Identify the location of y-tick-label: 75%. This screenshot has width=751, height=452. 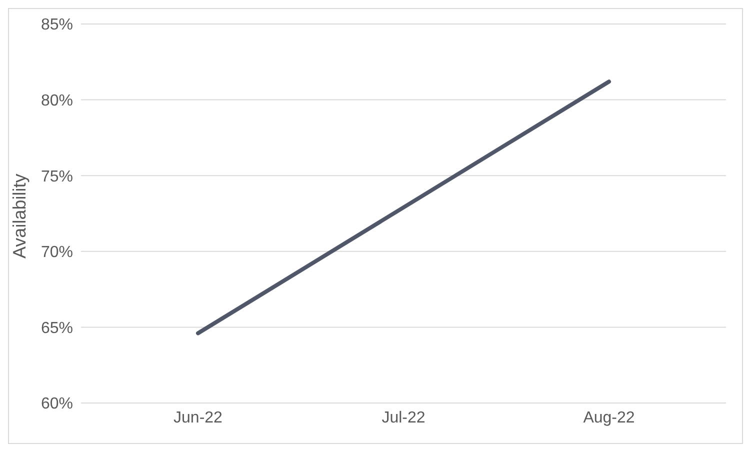
(56, 177).